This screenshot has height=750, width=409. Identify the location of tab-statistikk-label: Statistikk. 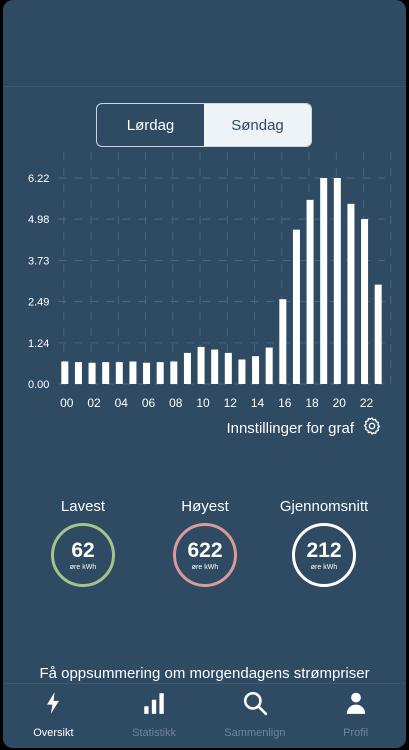
(154, 733).